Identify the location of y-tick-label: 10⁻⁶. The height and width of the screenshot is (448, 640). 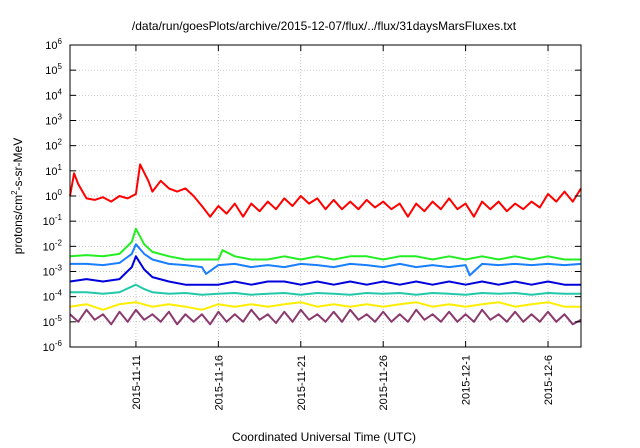
(53, 346).